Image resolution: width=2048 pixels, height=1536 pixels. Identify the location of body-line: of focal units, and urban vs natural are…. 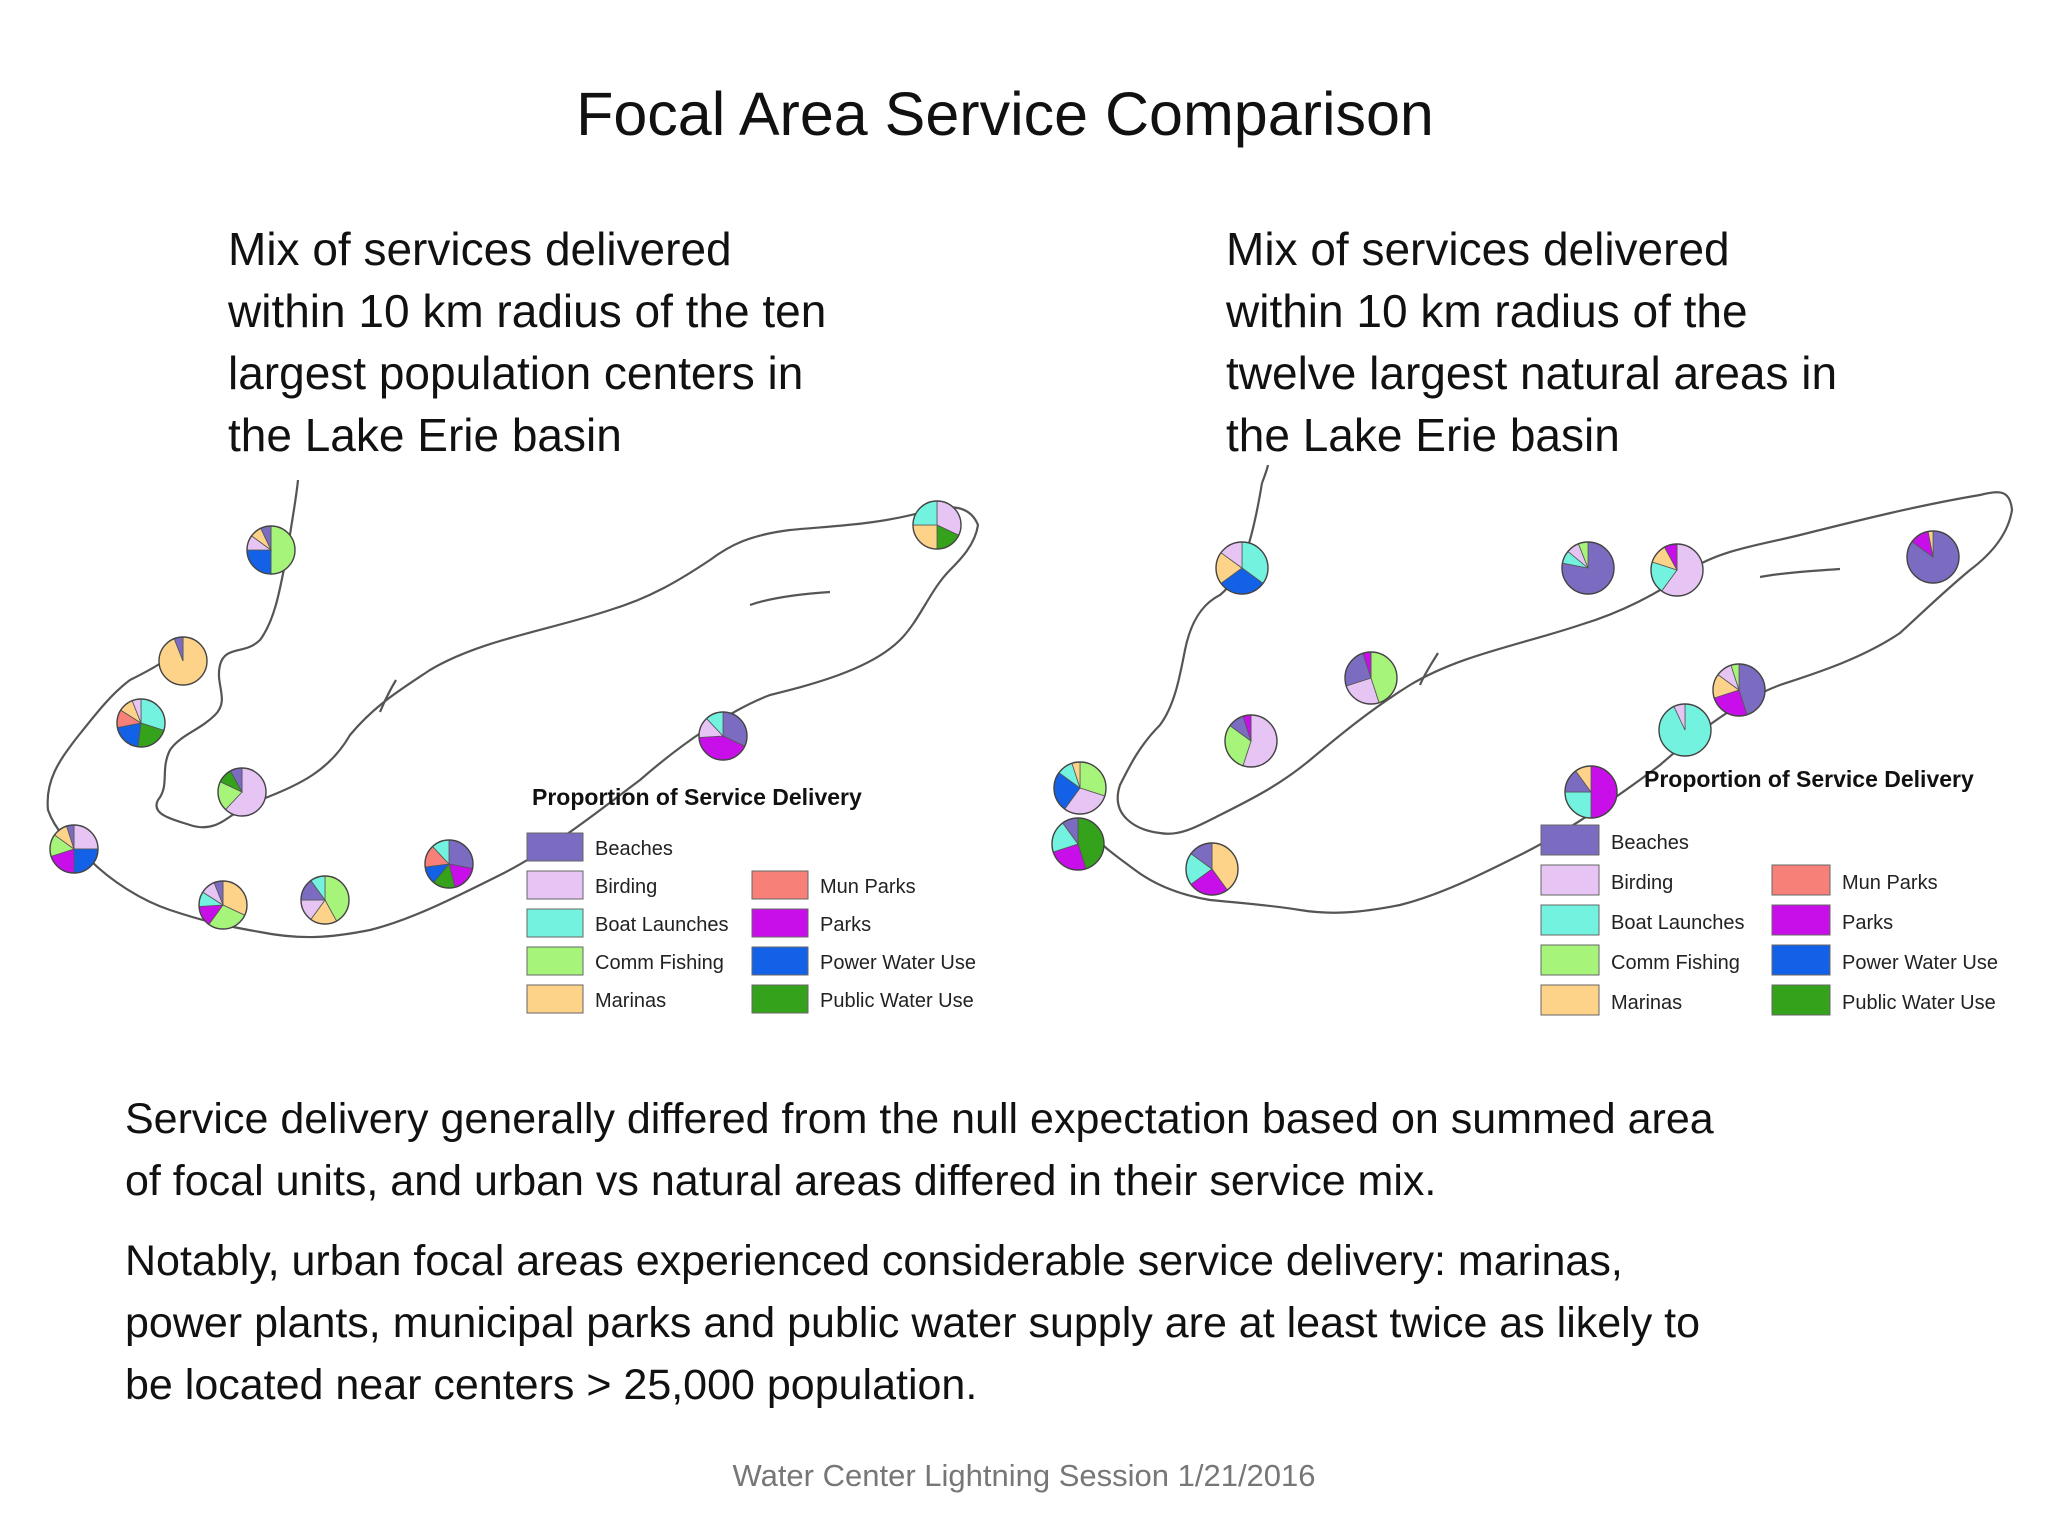
(781, 1181).